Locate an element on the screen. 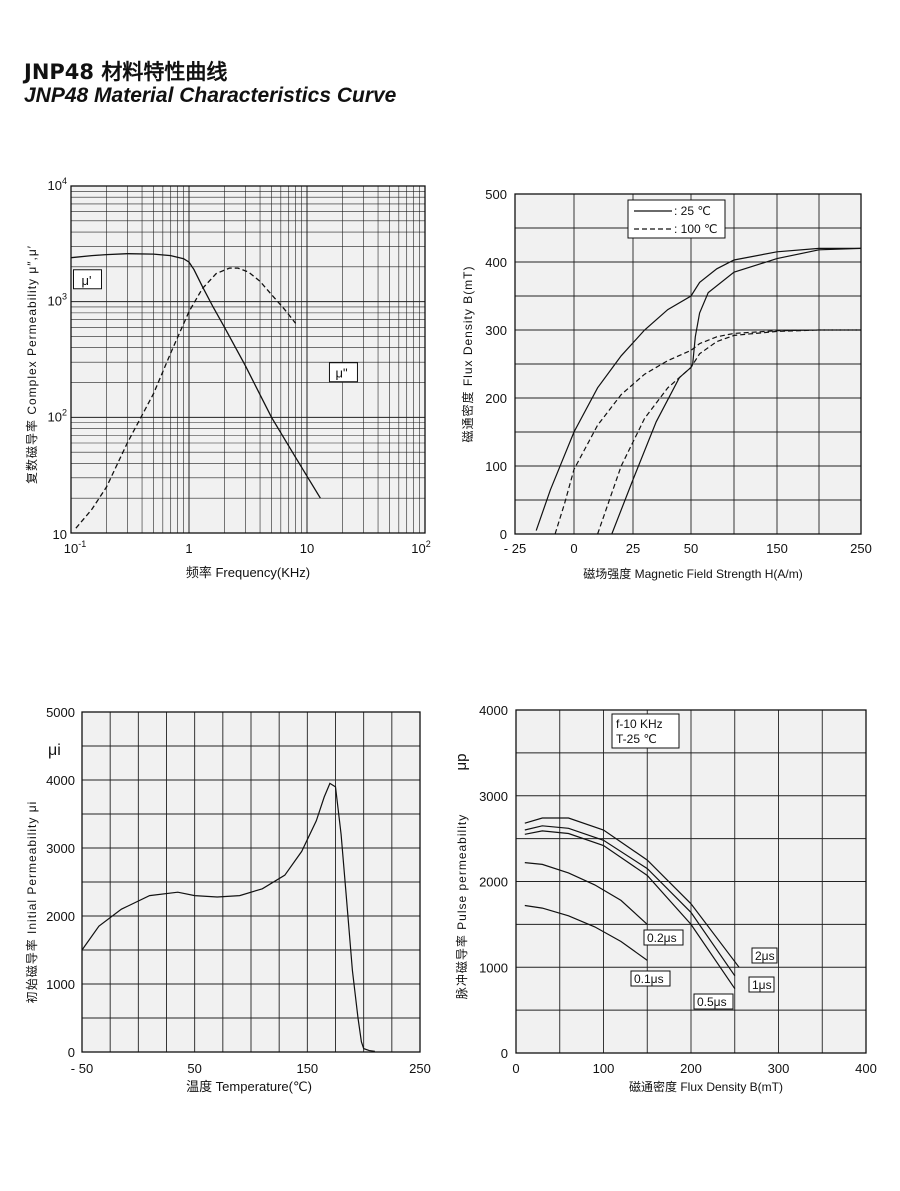  x-tick-label: - 25 is located at coordinates (515, 548).